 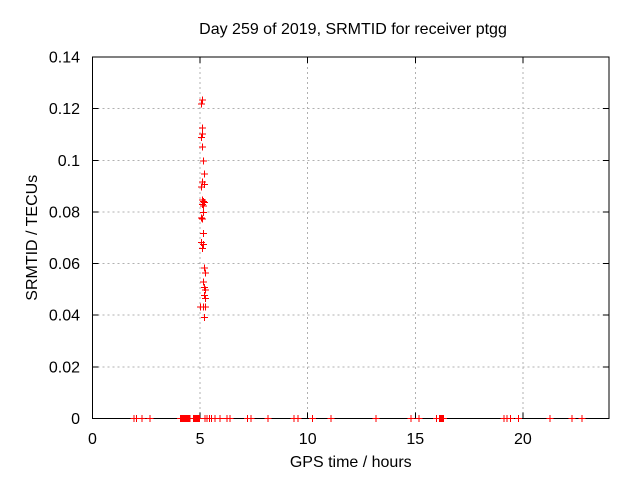 I want to click on x-axis-label: GPS time / hours, so click(x=351, y=462).